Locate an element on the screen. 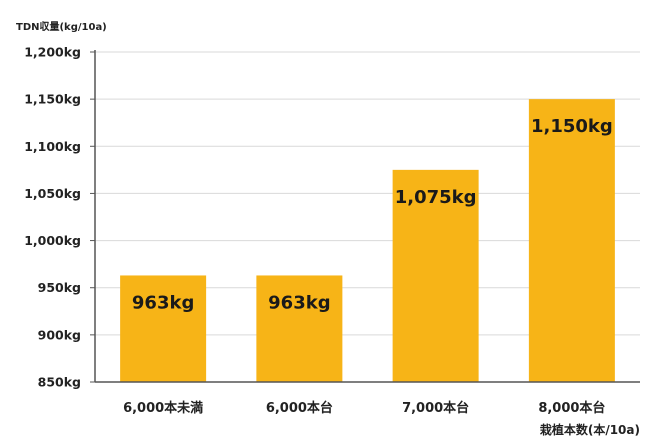 The height and width of the screenshot is (440, 645). y-tick-label: 1,100kg is located at coordinates (52, 146).